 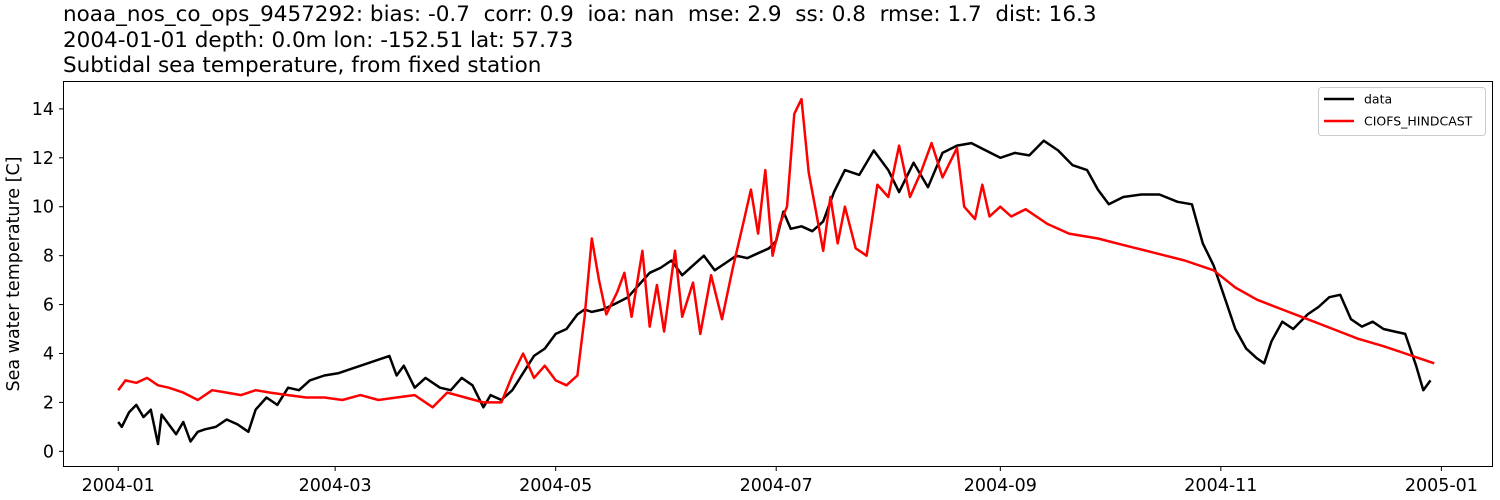 What do you see at coordinates (14, 273) in the screenshot?
I see `y-axis-label: Sea water temperature [C]` at bounding box center [14, 273].